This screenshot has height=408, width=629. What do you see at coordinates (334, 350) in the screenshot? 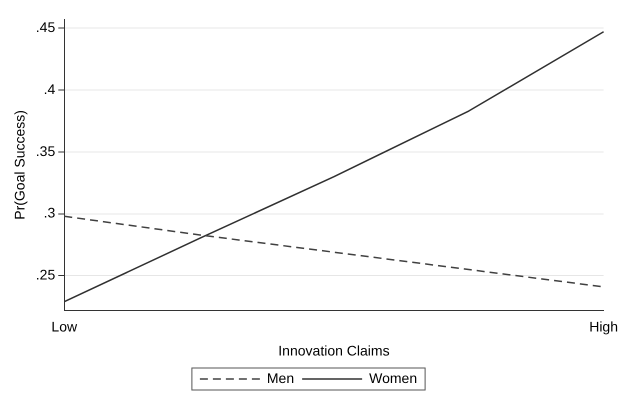
I see `x-axis-title: Innovation Claims` at bounding box center [334, 350].